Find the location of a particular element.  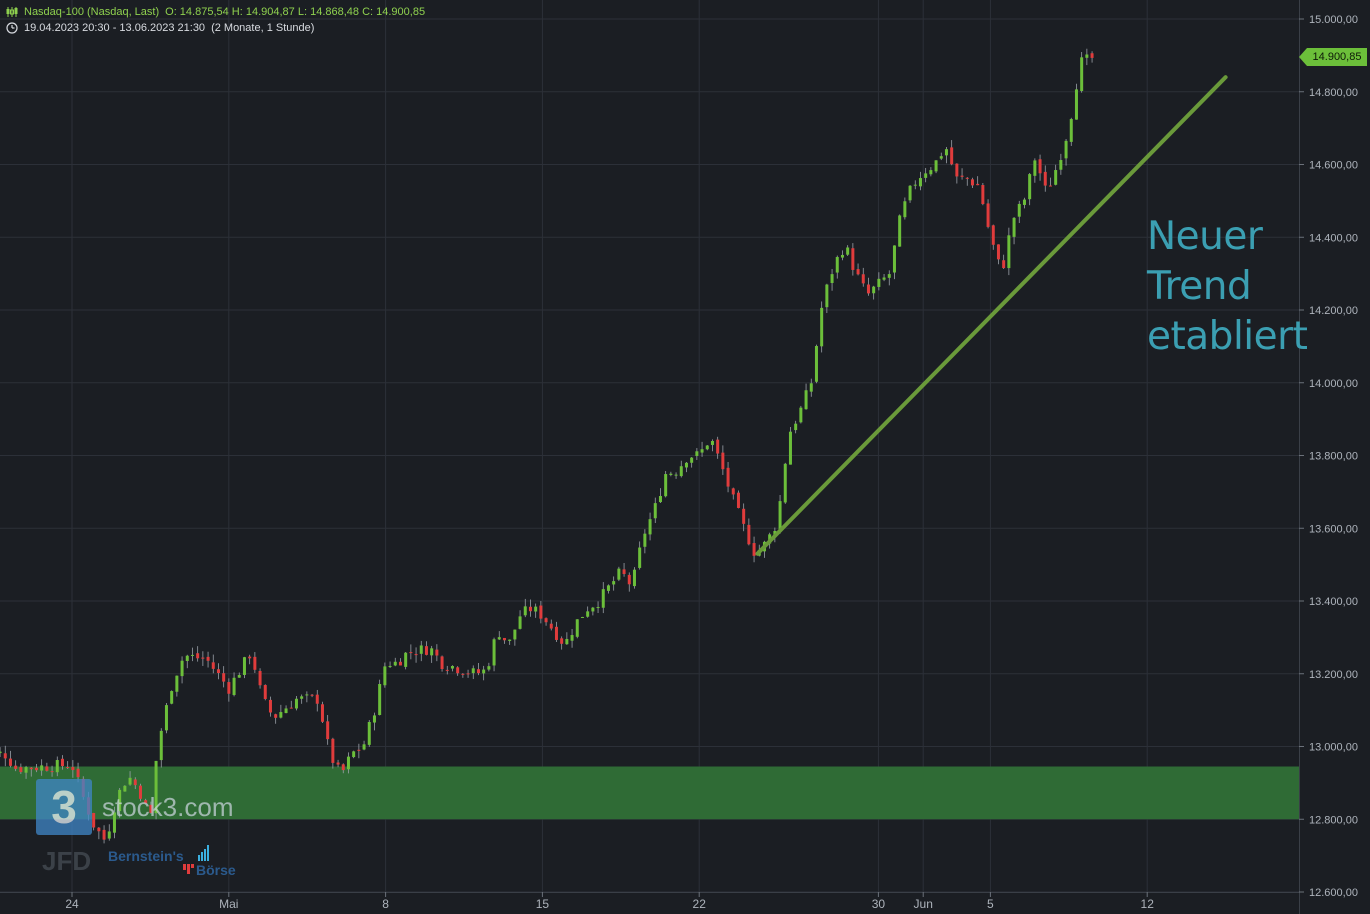

price-tick-label: 14.400,00 is located at coordinates (1333, 238).